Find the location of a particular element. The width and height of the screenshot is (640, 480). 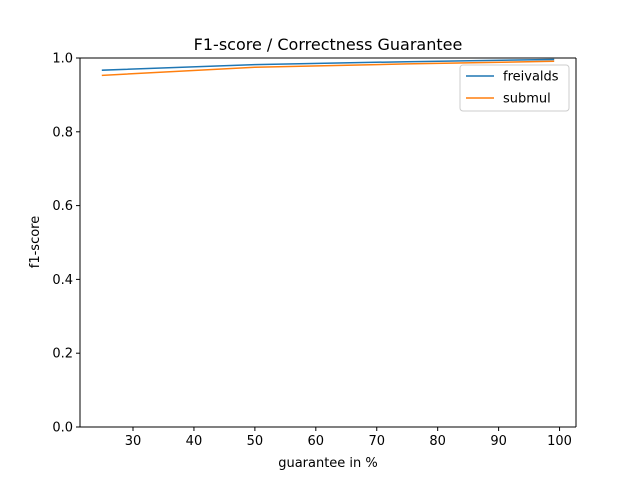

x-tick-label: 30 is located at coordinates (133, 441).